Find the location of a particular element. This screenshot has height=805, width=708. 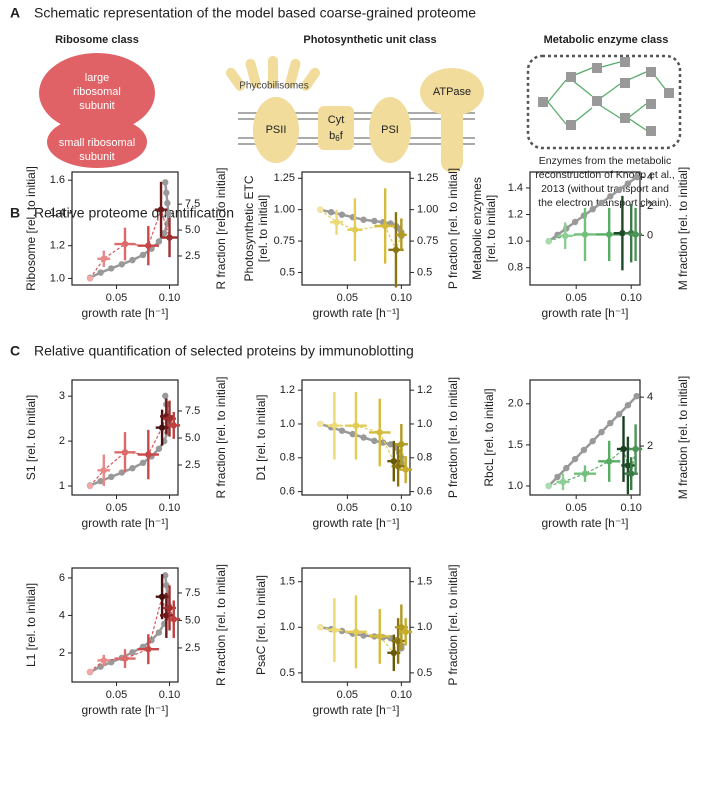

class-title: Photosynthetic unit class is located at coordinates (369, 40).